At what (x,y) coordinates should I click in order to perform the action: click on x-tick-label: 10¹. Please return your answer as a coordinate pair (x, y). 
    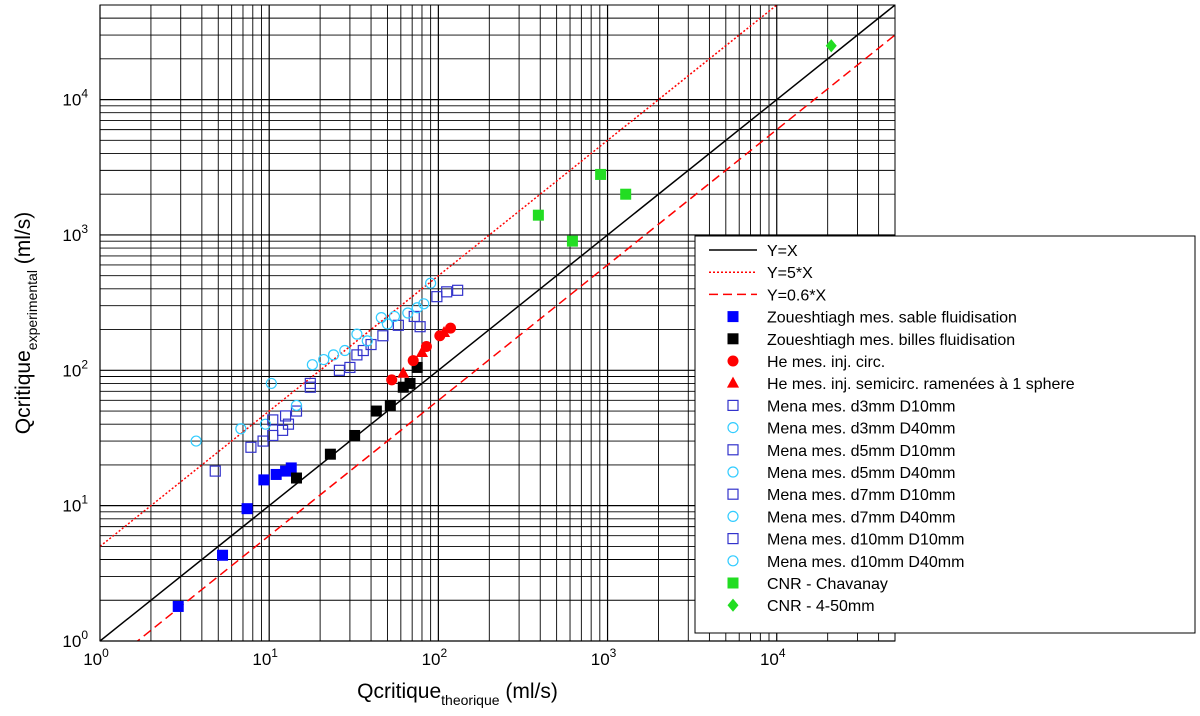
    Looking at the image, I should click on (265, 657).